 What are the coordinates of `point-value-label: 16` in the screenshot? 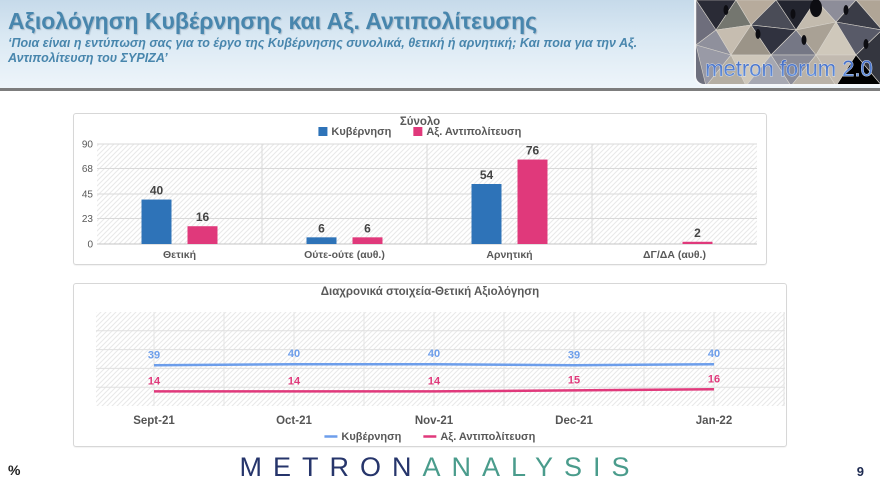 It's located at (714, 379).